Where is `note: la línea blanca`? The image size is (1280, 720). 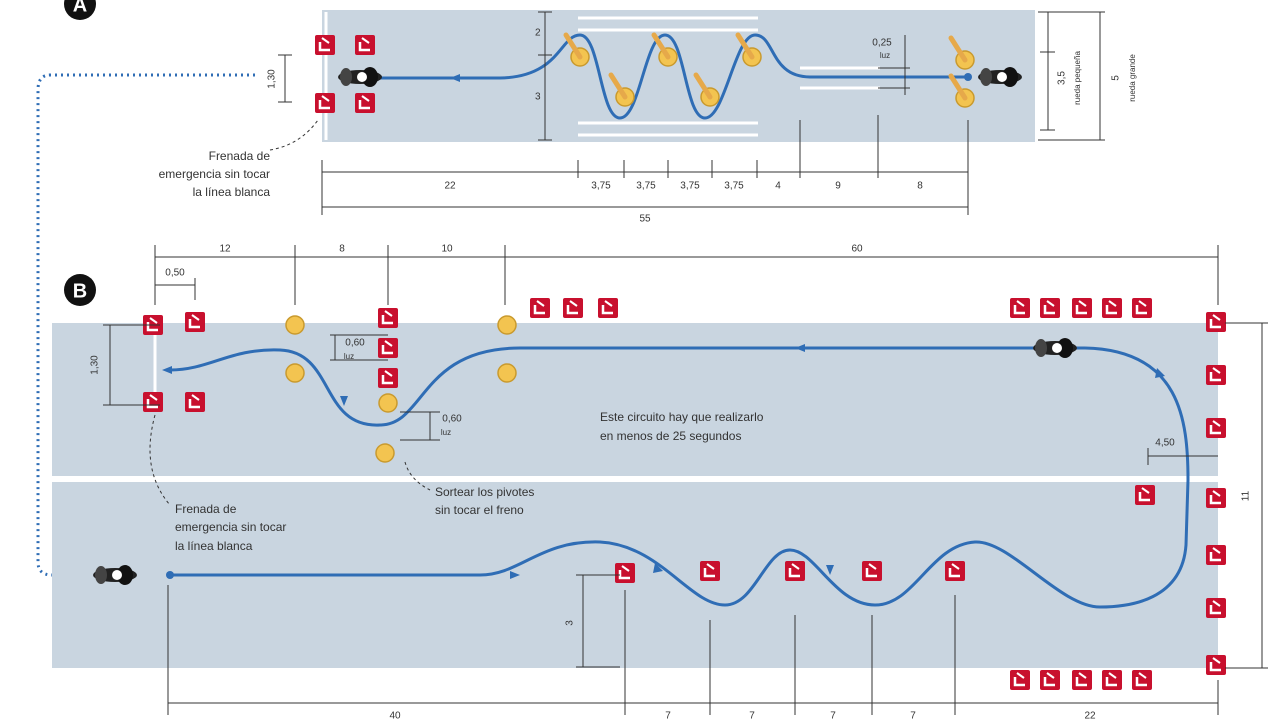 note: la línea blanca is located at coordinates (232, 192).